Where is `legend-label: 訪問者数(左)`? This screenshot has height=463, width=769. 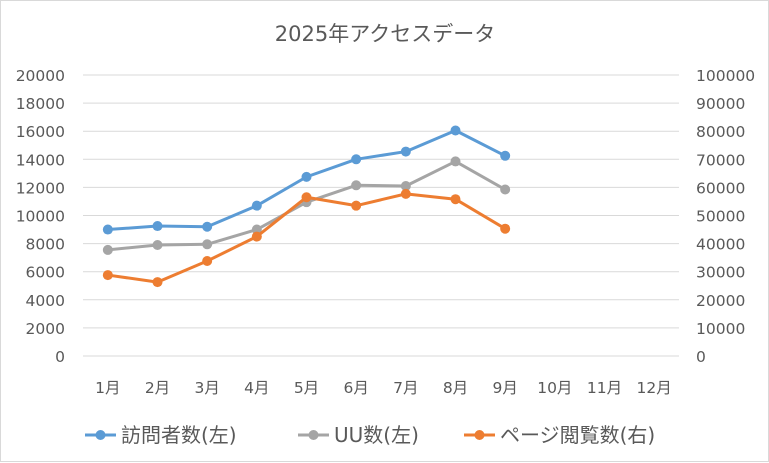 legend-label: 訪問者数(左) is located at coordinates (179, 435).